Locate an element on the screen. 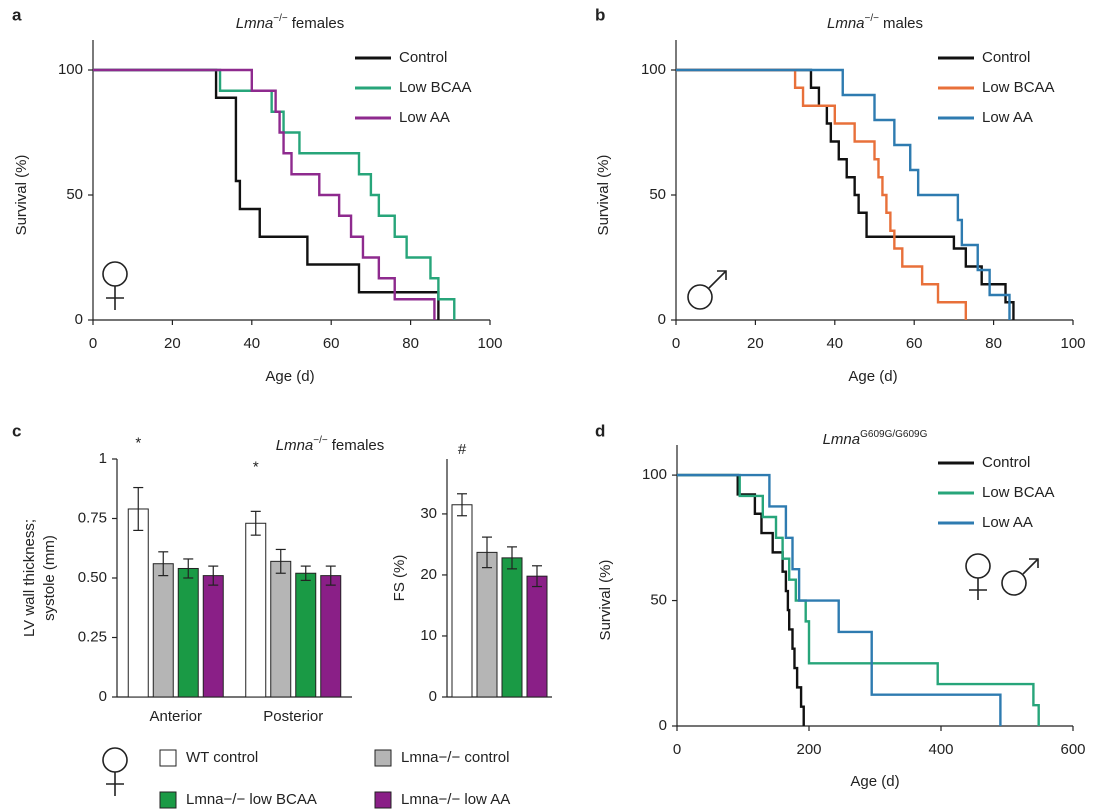 This screenshot has height=812, width=1108. chart-title: LmnaG609G/G609G is located at coordinates (875, 438).